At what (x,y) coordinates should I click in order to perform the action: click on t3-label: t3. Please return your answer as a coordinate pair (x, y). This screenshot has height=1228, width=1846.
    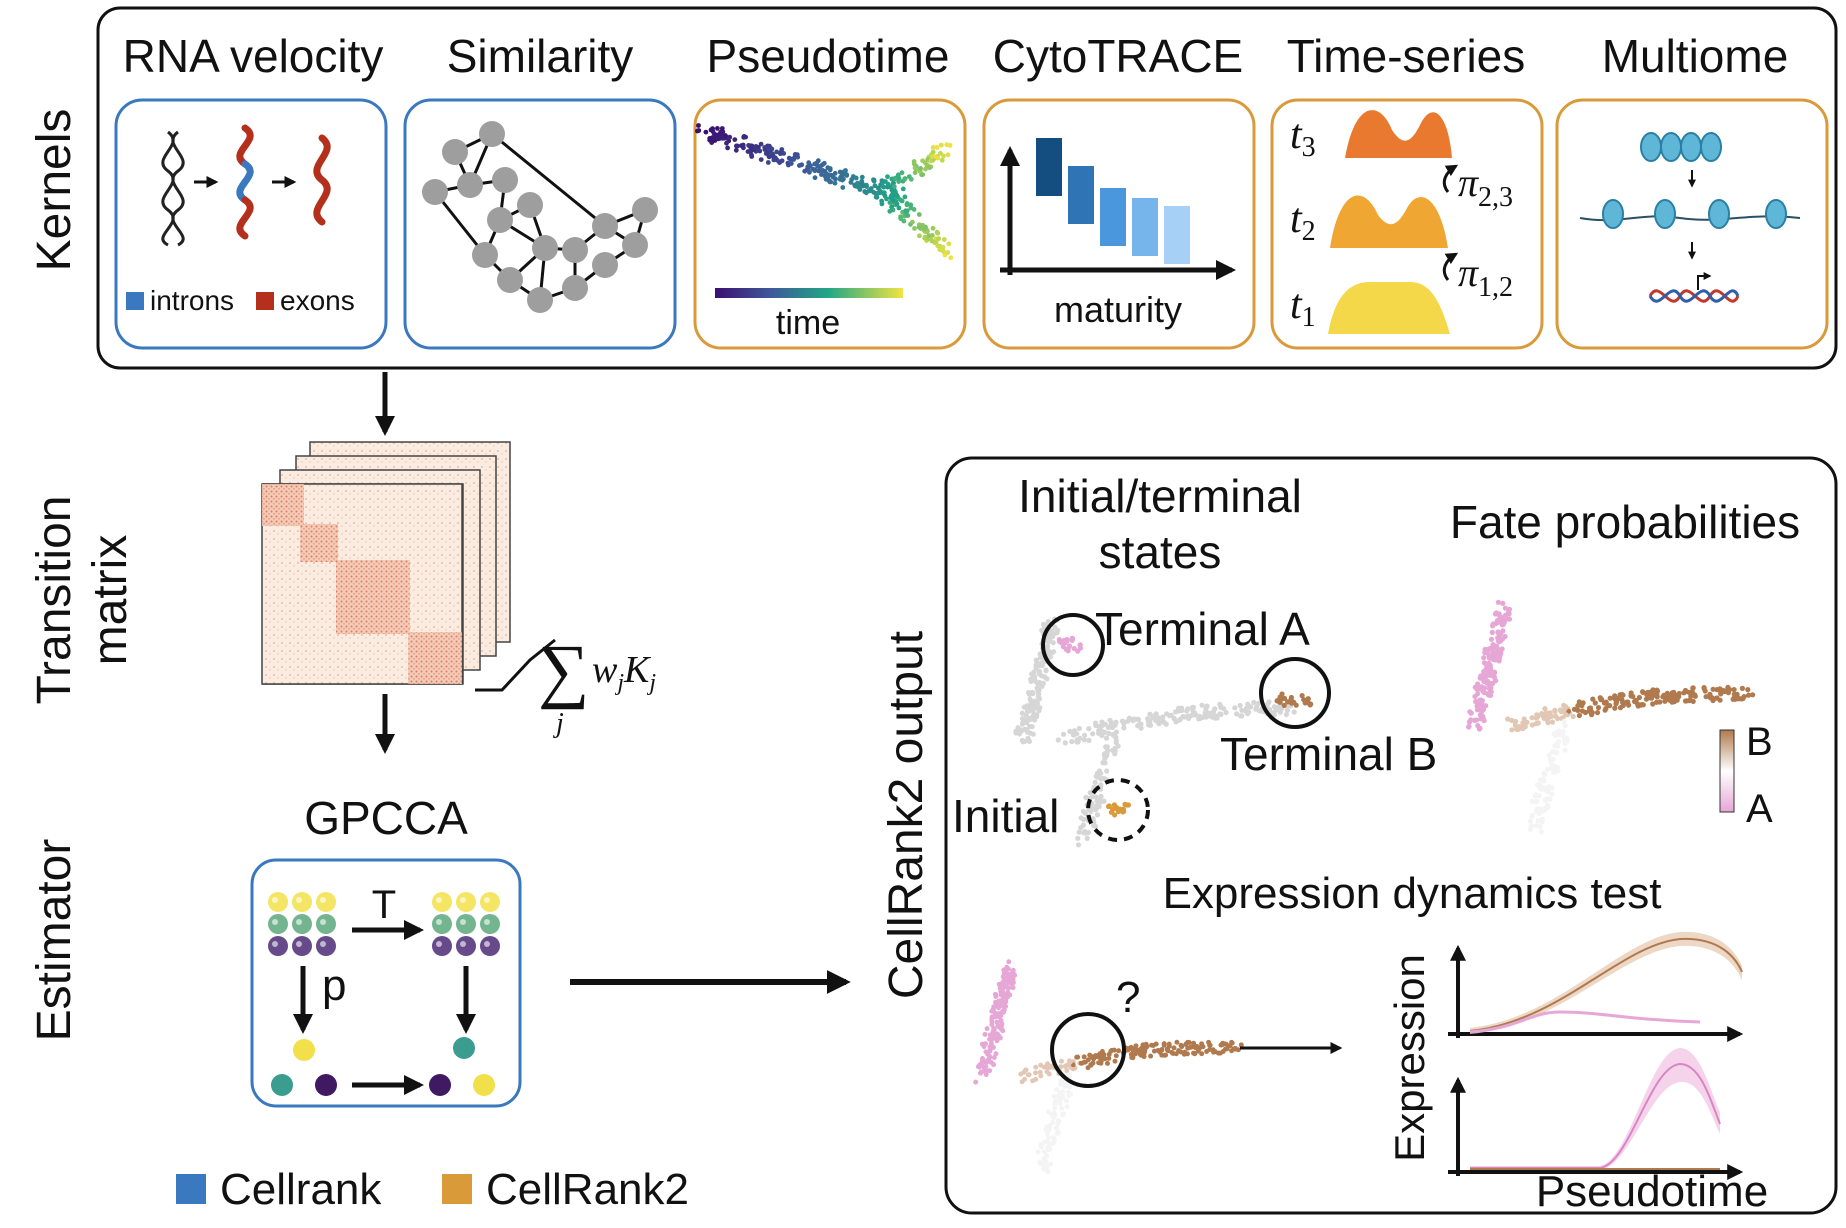
    Looking at the image, I should click on (1303, 137).